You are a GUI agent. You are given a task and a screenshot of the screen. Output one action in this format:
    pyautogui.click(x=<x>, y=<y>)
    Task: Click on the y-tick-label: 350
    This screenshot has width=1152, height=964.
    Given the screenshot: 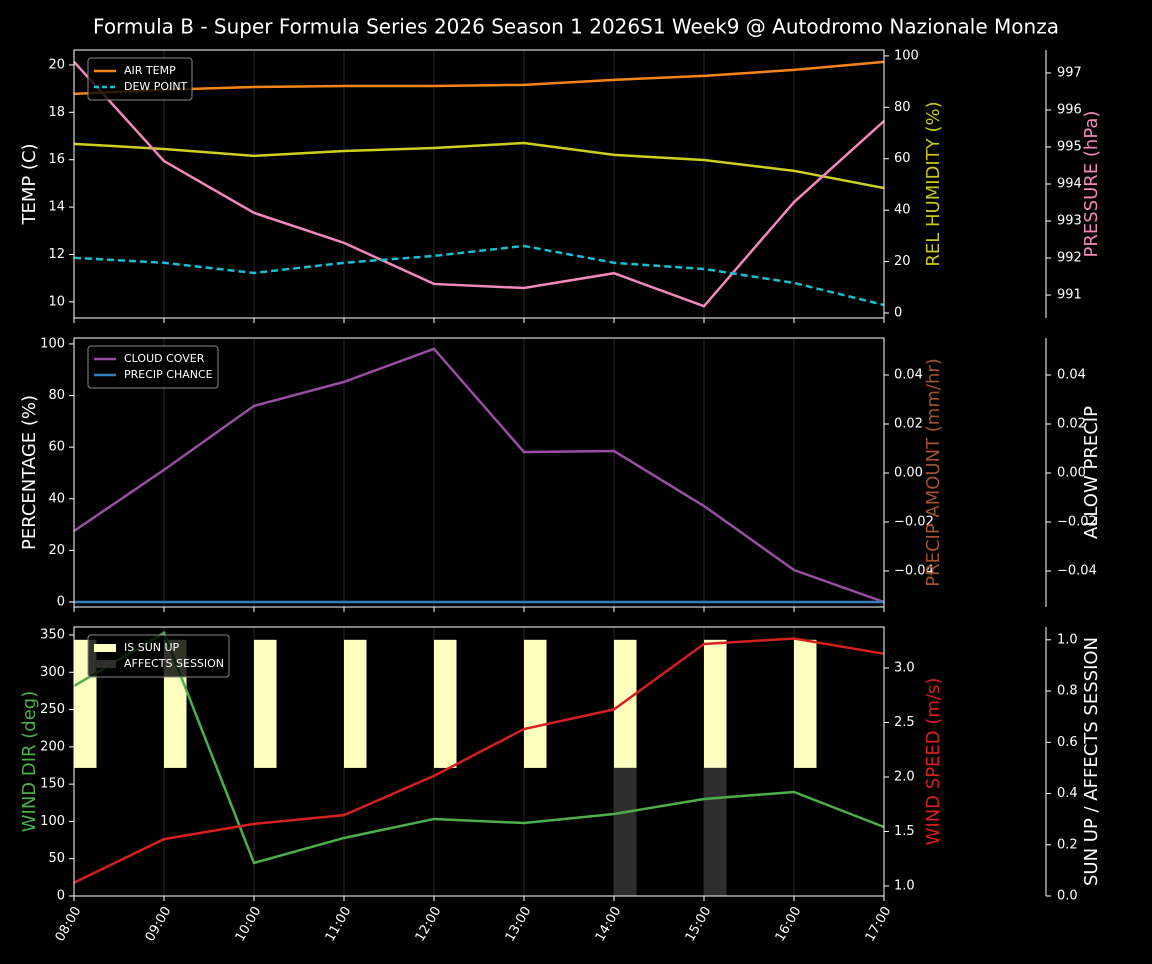 What is the action you would take?
    pyautogui.click(x=52, y=634)
    